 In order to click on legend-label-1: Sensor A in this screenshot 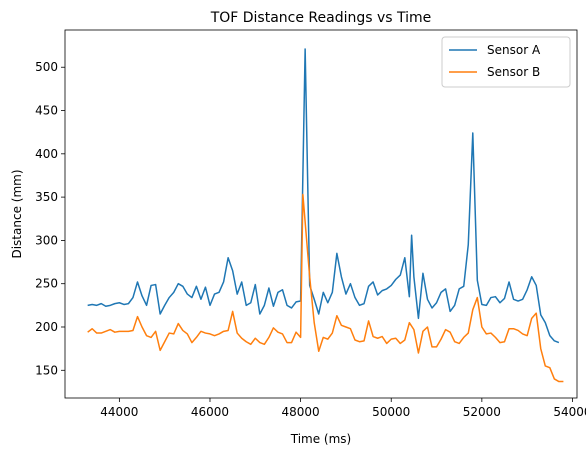, I will do `click(514, 50)`.